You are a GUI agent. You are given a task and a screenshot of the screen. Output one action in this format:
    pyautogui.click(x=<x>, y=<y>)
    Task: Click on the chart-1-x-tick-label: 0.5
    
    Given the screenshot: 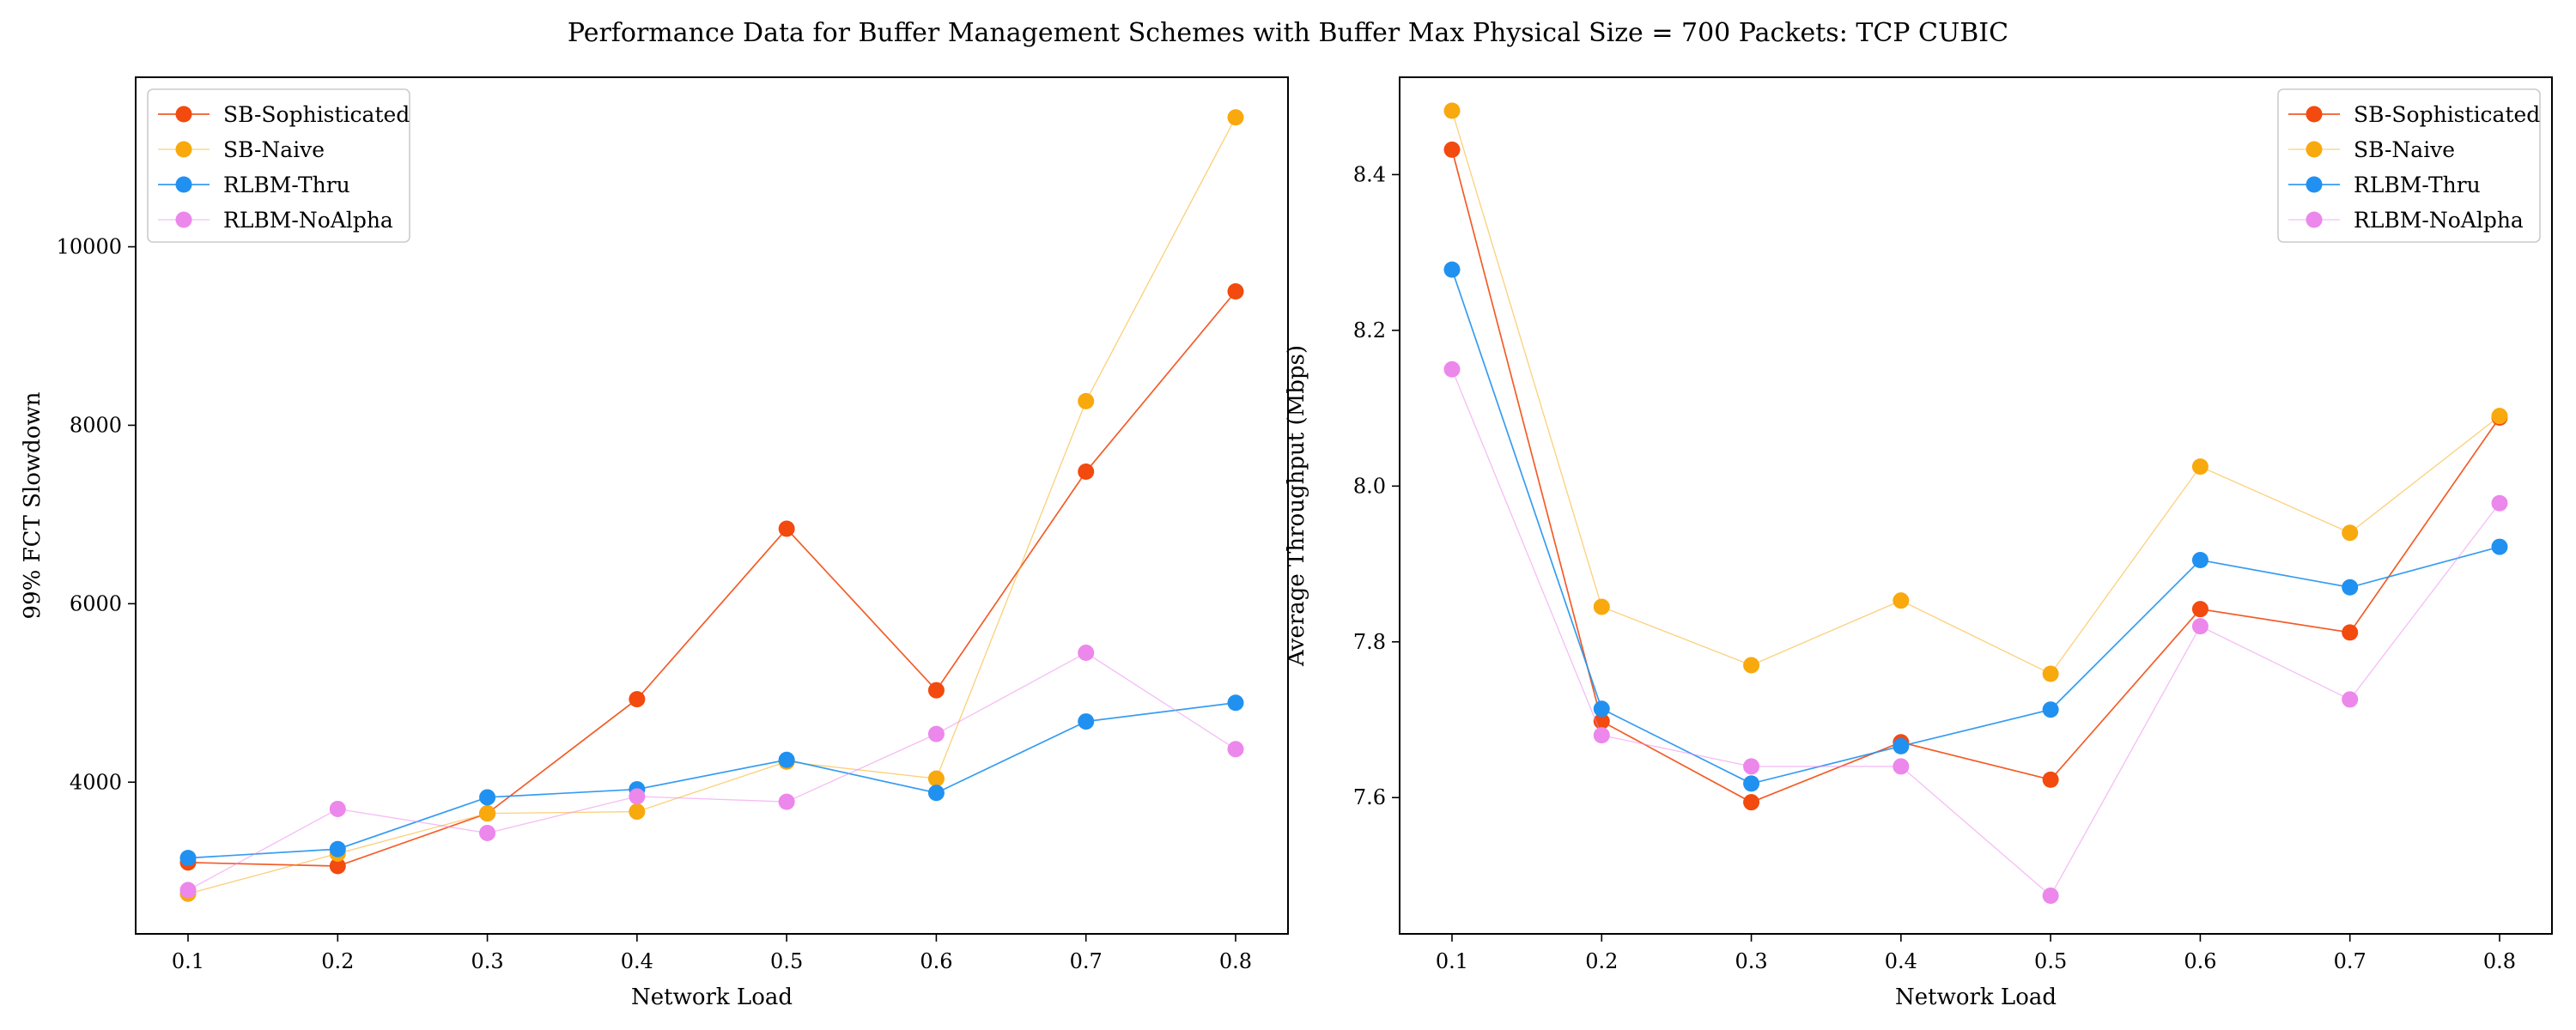 What is the action you would take?
    pyautogui.click(x=786, y=961)
    